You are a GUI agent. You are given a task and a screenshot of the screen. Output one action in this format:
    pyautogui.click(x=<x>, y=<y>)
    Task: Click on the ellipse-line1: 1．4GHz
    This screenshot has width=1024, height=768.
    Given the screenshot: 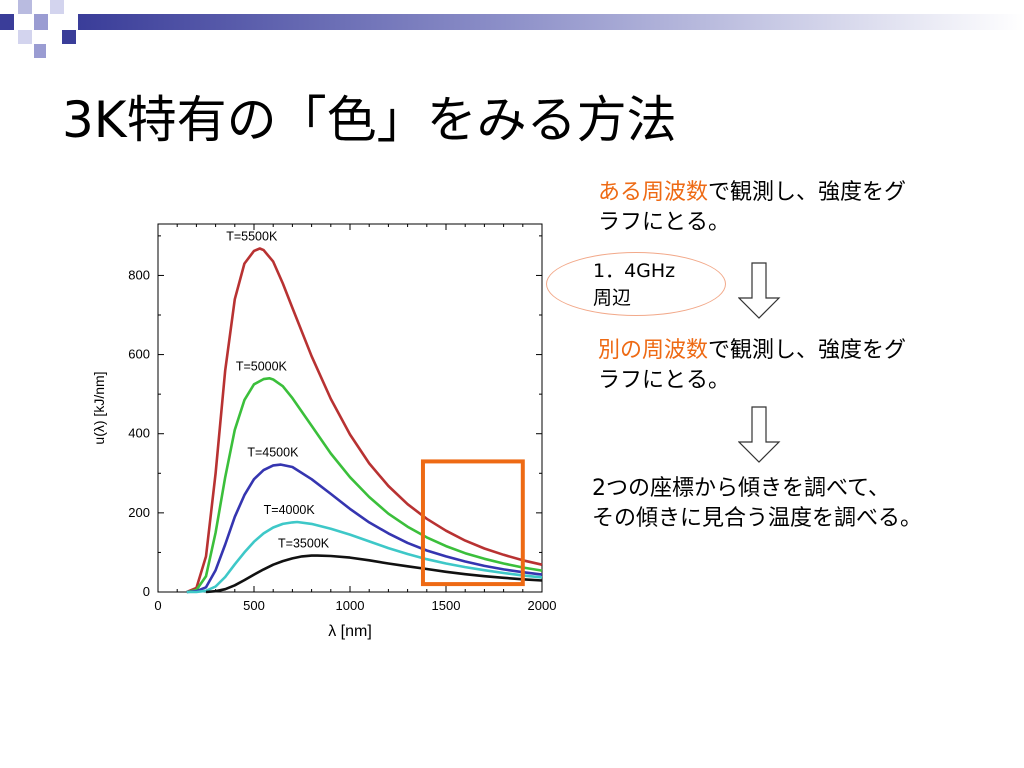 What is the action you would take?
    pyautogui.click(x=634, y=271)
    